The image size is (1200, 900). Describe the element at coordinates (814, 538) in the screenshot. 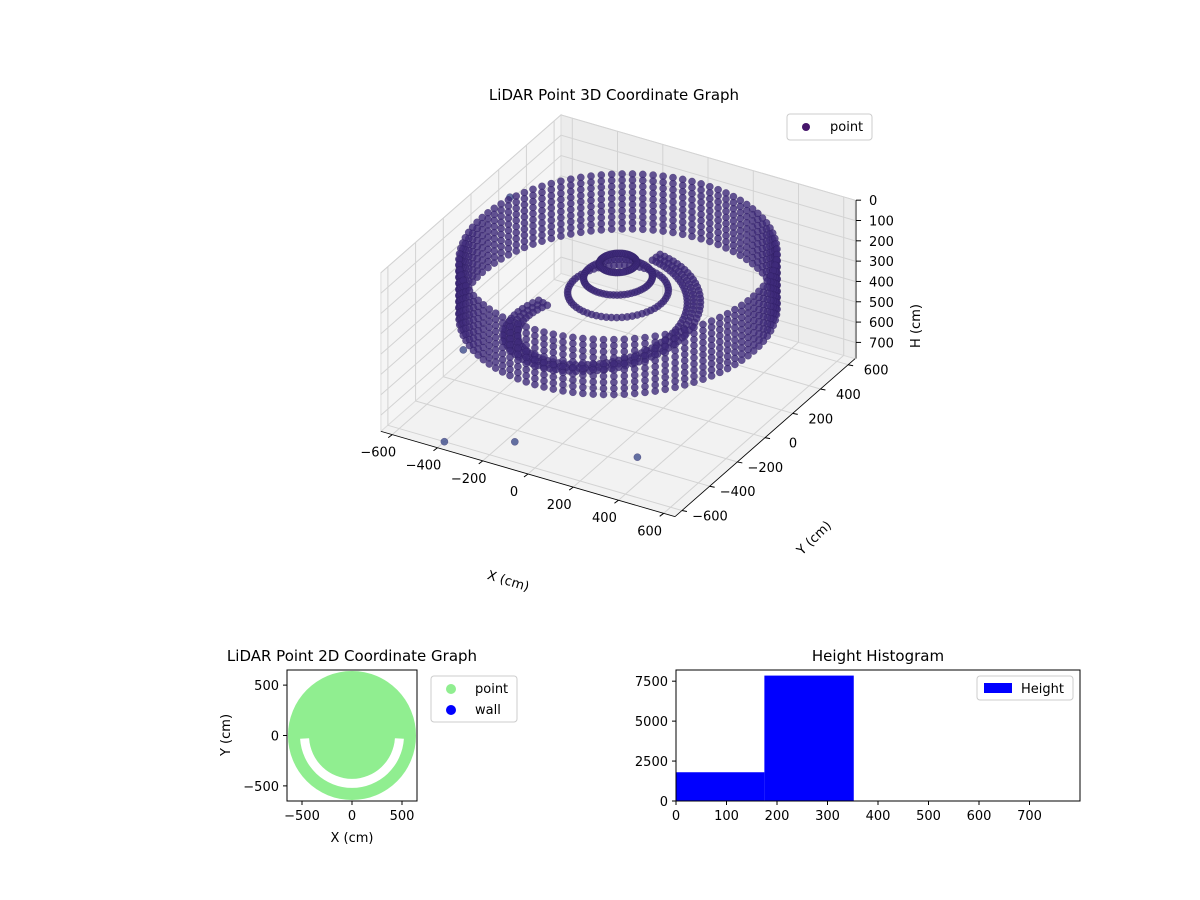

I see `plot3d-ylabel: Y (cm)` at that location.